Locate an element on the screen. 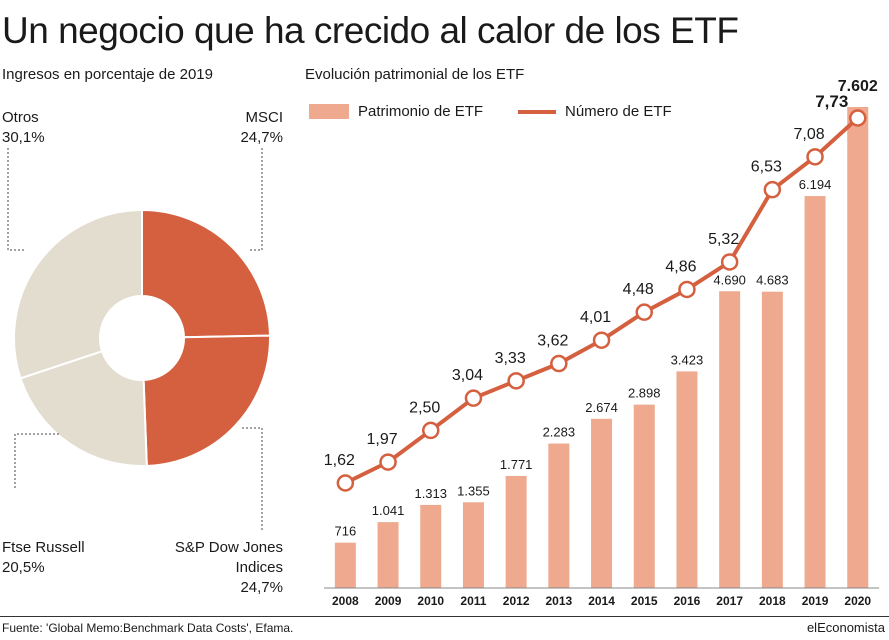 This screenshot has height=640, width=889. pie-label-ftse-name: Ftse Russell is located at coordinates (43, 547).